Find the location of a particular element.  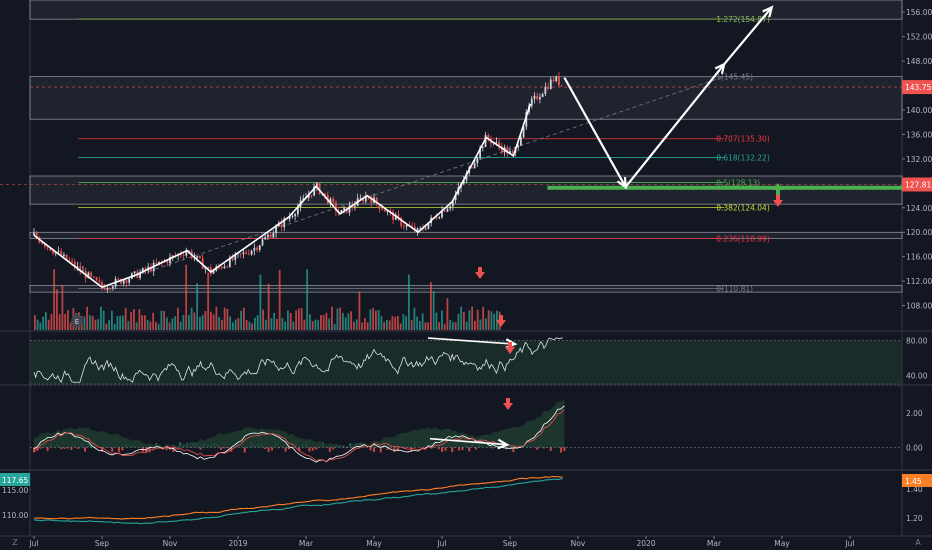

rsi-axis-label: 40.00 is located at coordinates (917, 375).